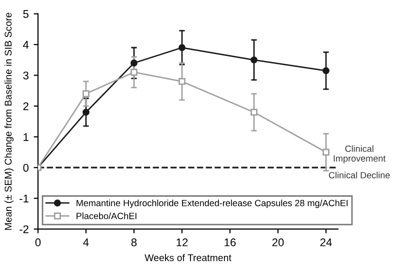 This screenshot has width=400, height=276. I want to click on y-axis-title: Mean (± SEM) Change from Baseline in SIB Score, so click(9, 121).